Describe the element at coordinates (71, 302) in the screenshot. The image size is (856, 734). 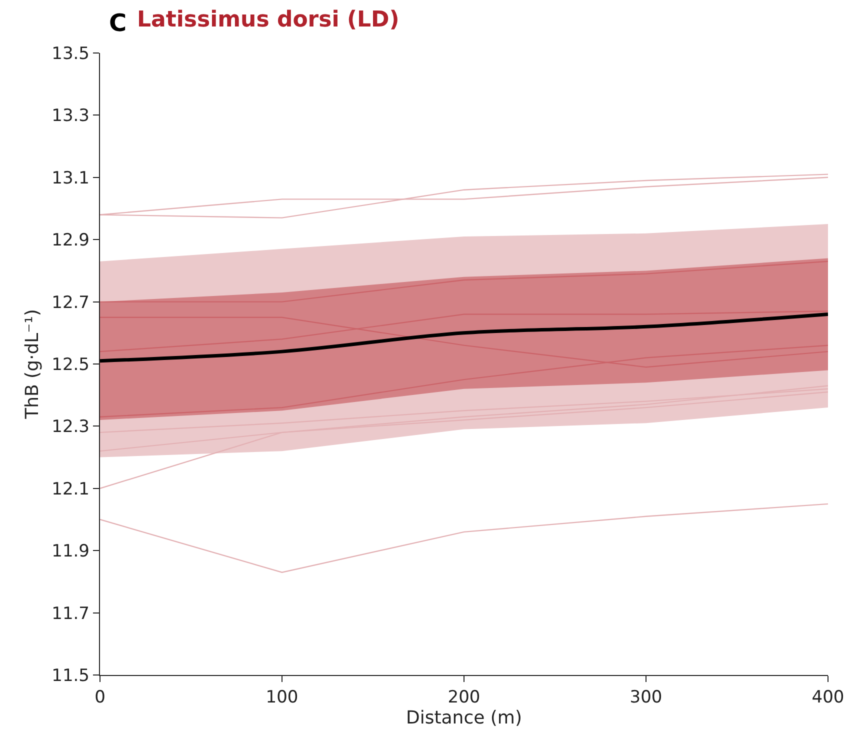
I see `y-tick-label: 12.7` at that location.